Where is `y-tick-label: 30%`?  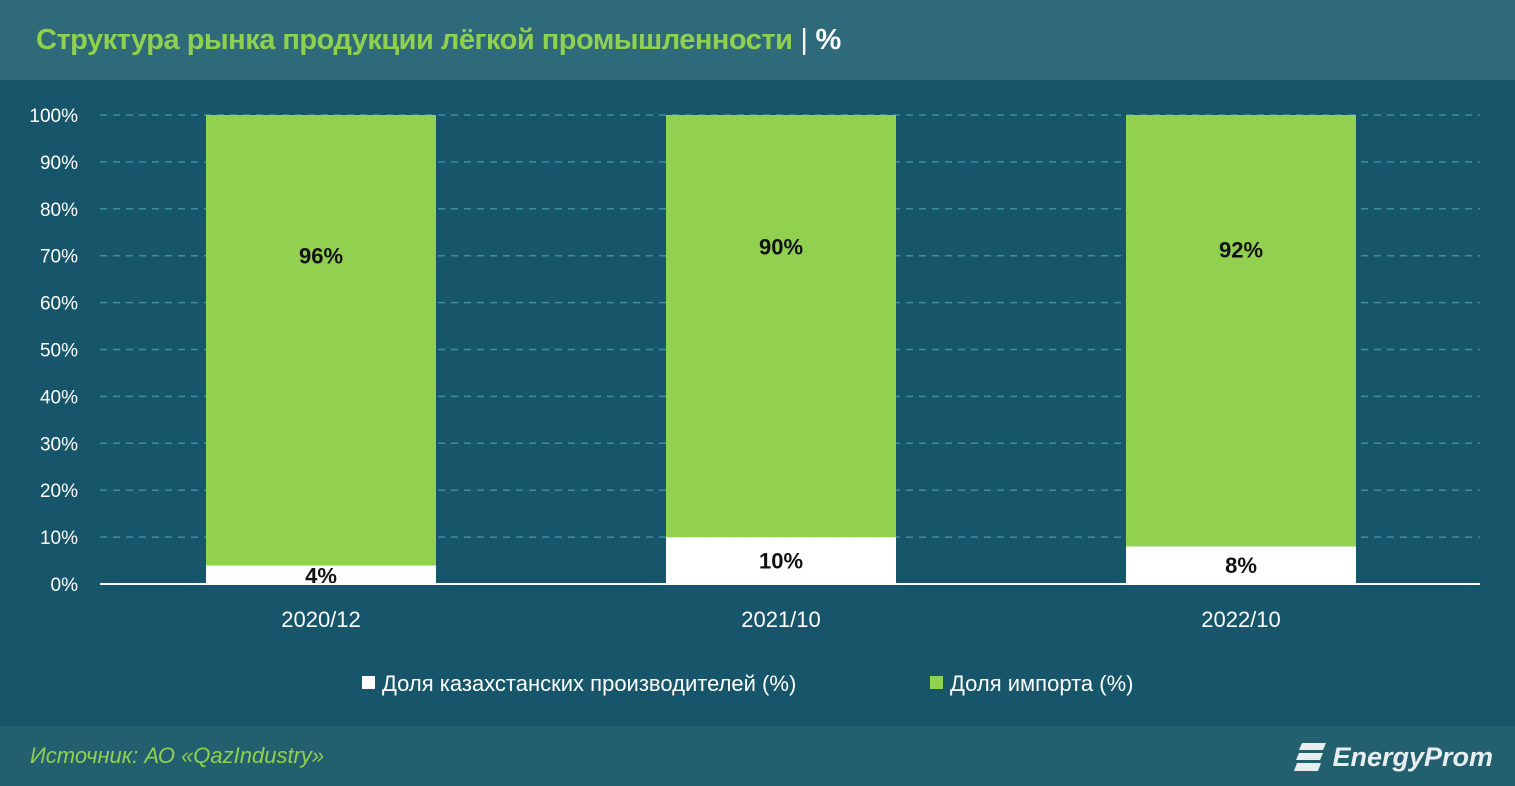
y-tick-label: 30% is located at coordinates (59, 444).